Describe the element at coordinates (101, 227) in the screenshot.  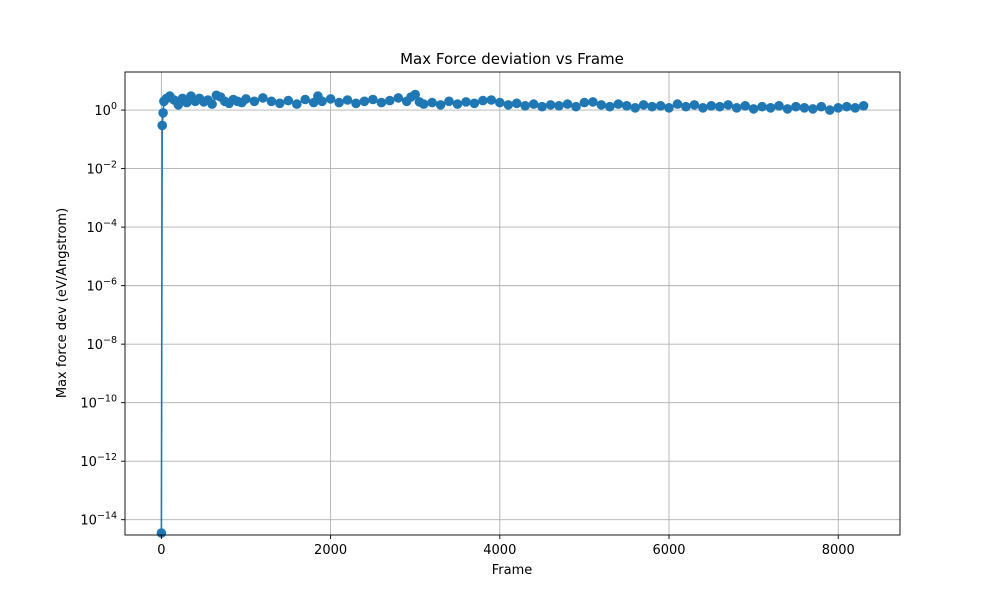
I see `y-tick-label: 10⁻⁴` at that location.